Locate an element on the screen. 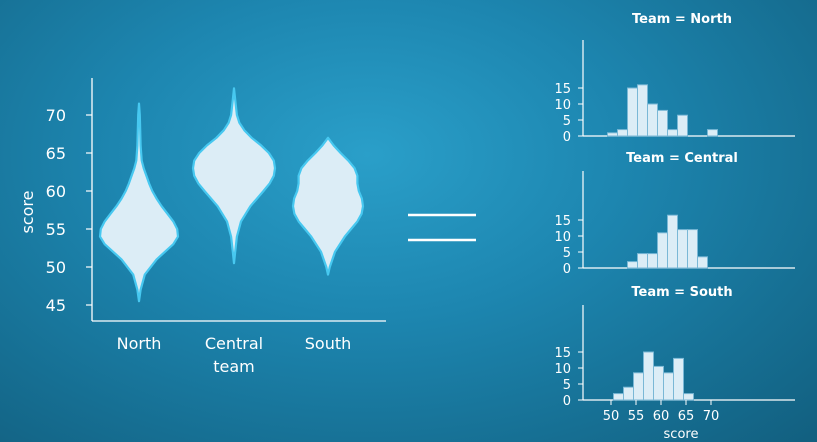  violin-y-tick-label: 50 is located at coordinates (56, 267).